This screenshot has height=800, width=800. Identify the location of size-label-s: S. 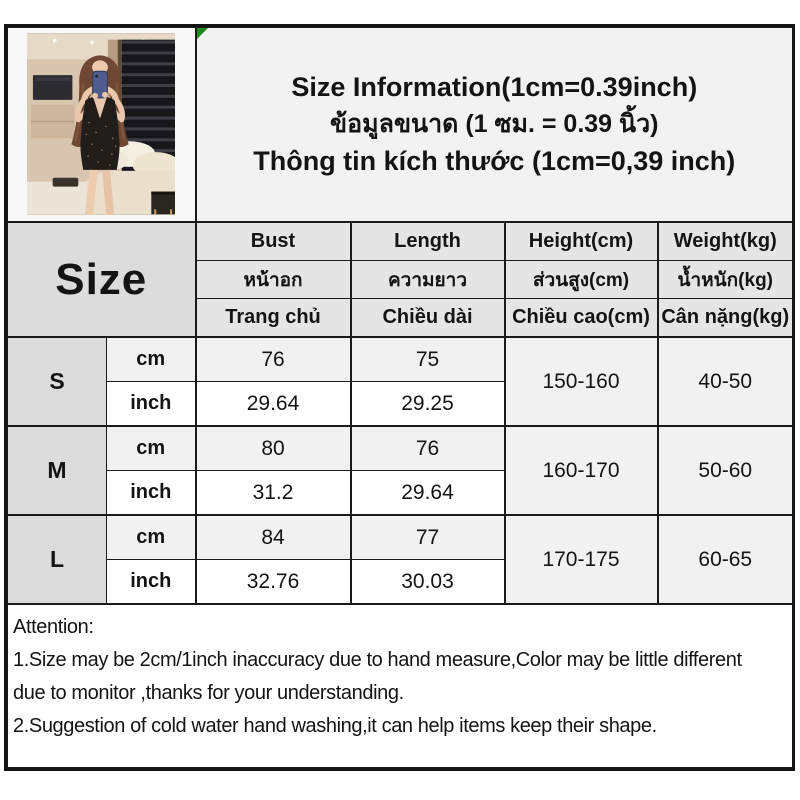
(57, 381).